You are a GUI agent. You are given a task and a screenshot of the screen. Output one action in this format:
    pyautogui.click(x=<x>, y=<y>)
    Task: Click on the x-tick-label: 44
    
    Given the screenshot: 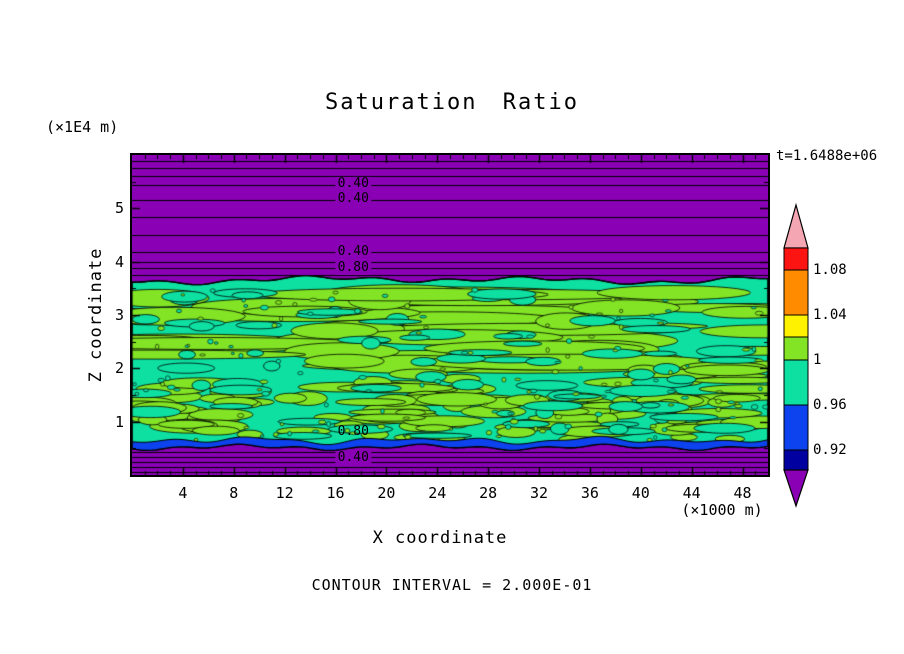 What is the action you would take?
    pyautogui.click(x=691, y=493)
    